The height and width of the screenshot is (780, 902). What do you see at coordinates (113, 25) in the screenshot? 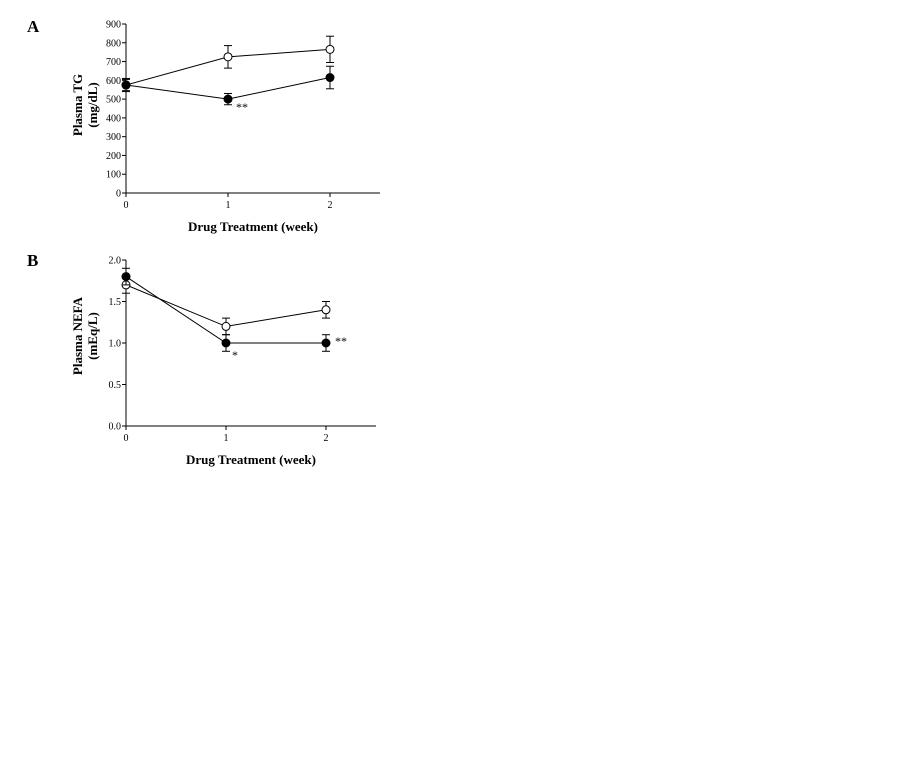
I see `y-tick-label: 900` at bounding box center [113, 25].